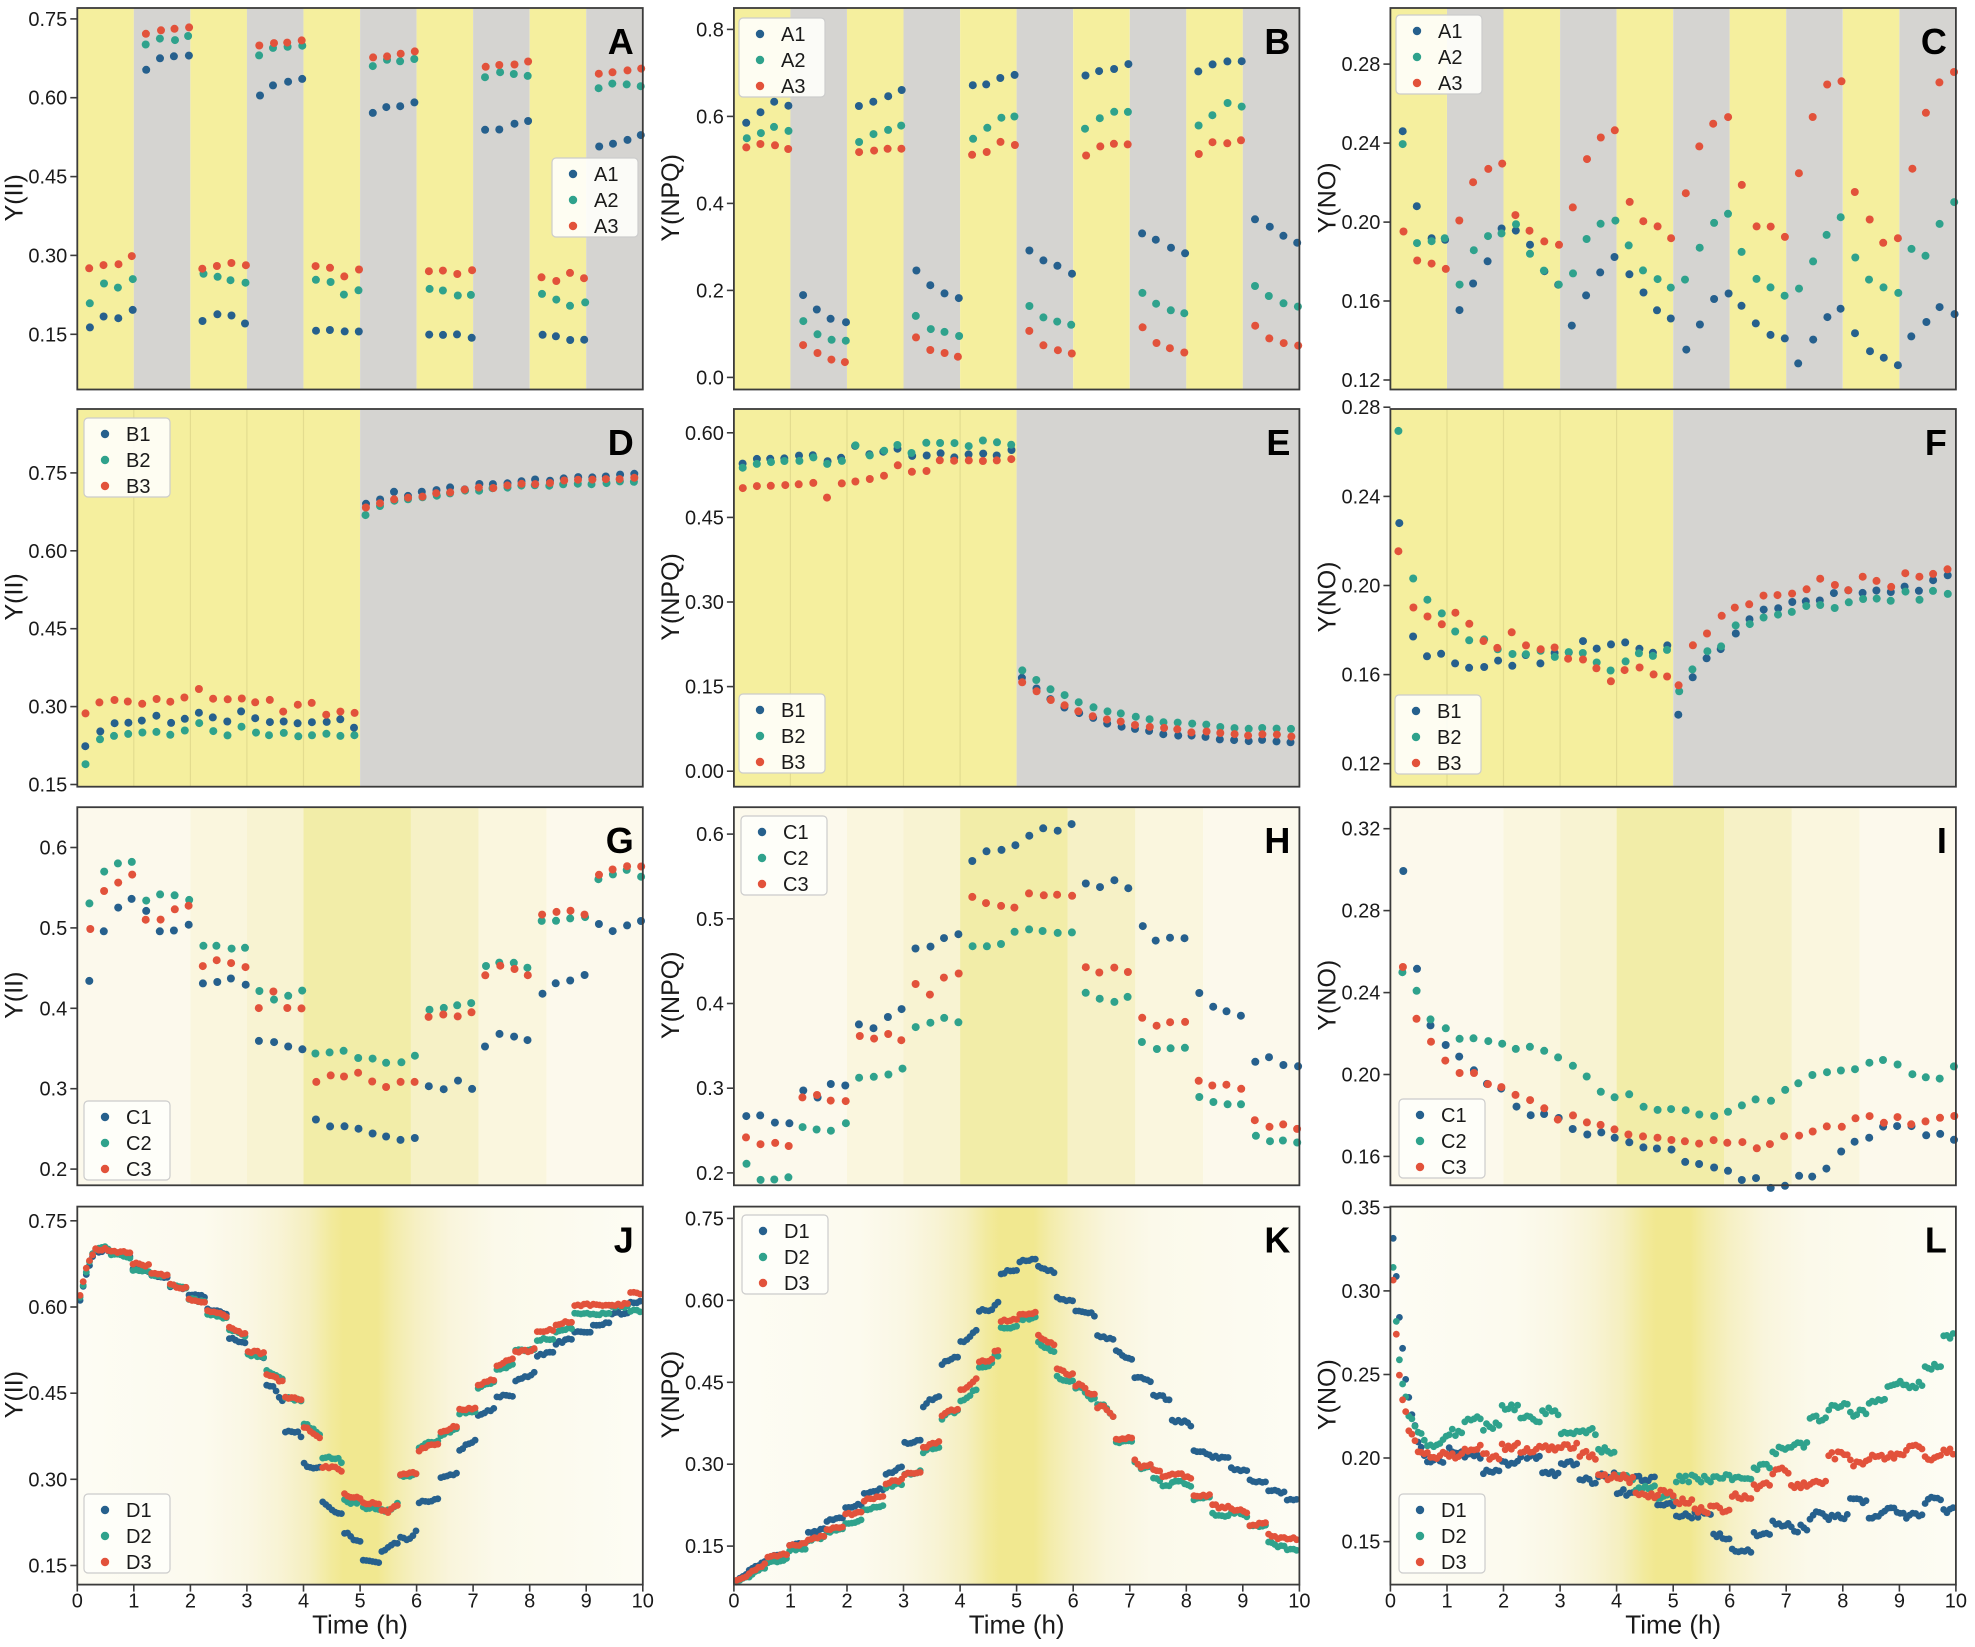 Image resolution: width=1975 pixels, height=1647 pixels. I want to click on svg-text: H, so click(1277, 840).